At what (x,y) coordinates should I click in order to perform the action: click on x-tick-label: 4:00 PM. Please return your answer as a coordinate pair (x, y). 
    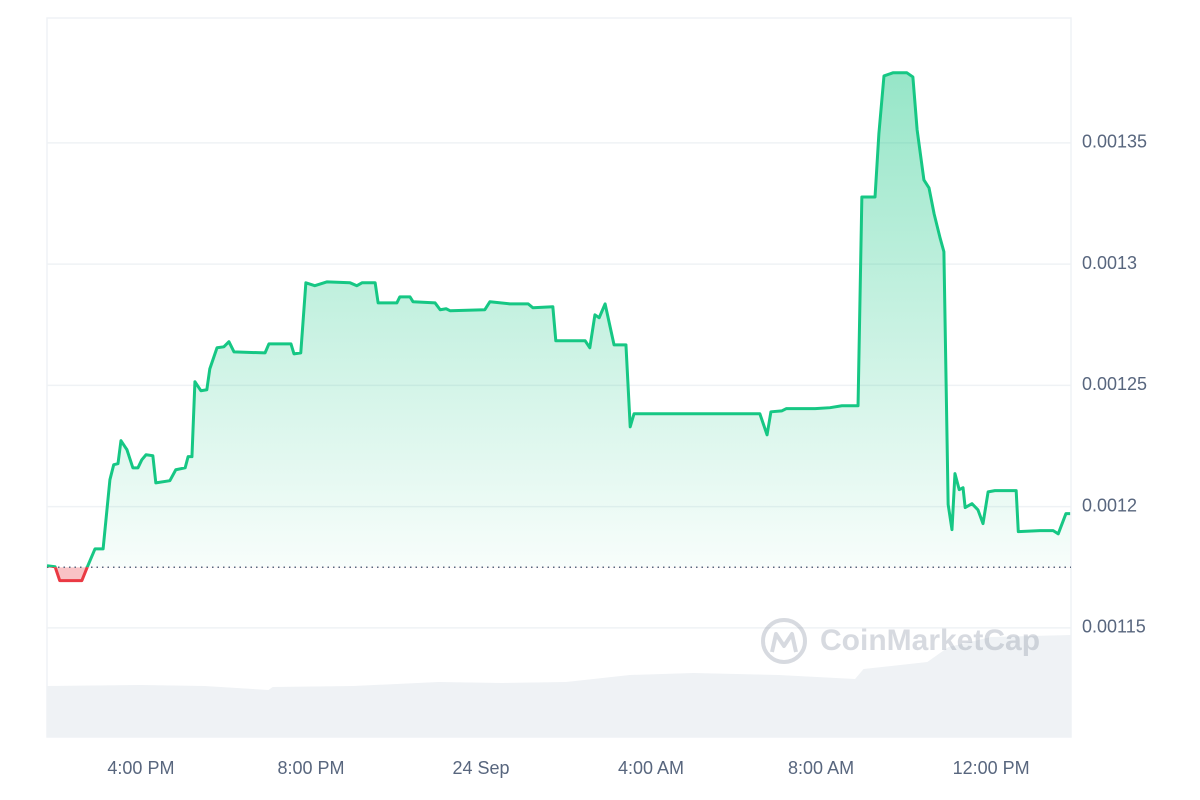
    Looking at the image, I should click on (140, 768).